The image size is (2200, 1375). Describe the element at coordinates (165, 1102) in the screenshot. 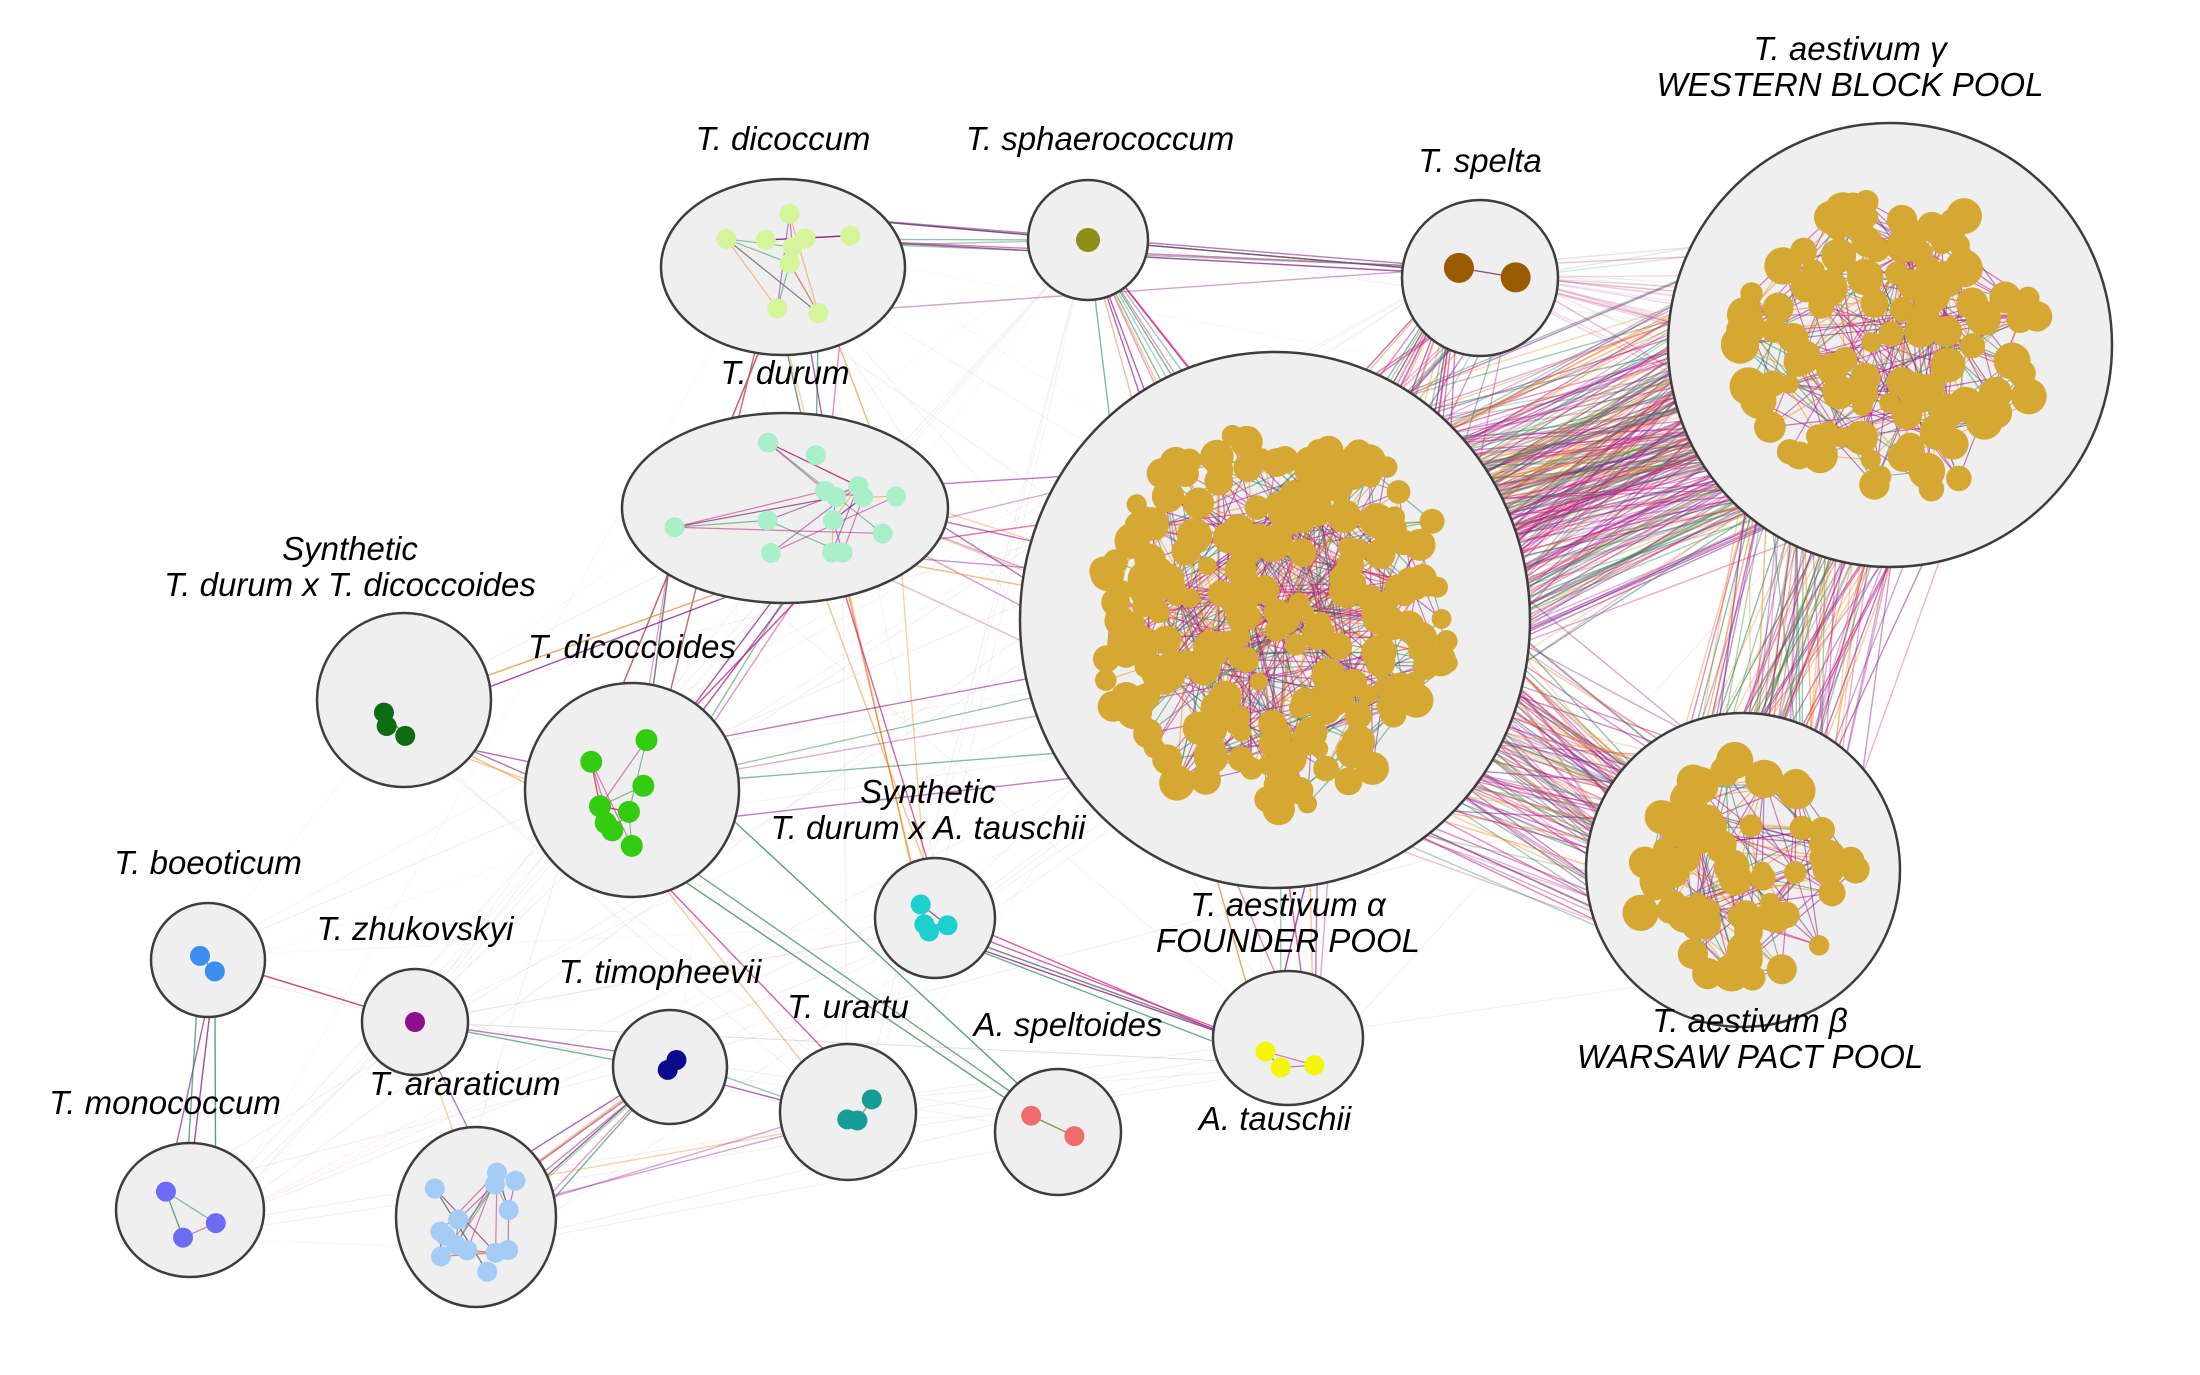

I see `label-monococcum: T. monococcum` at that location.